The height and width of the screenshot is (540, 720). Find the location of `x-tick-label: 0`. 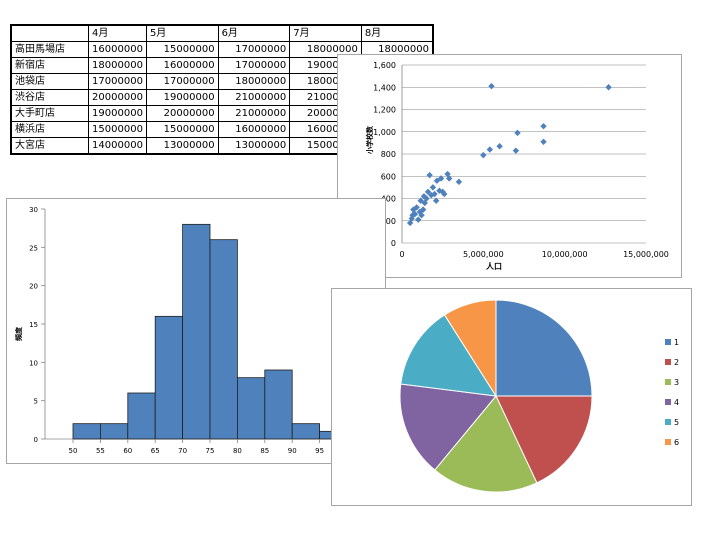

x-tick-label: 0 is located at coordinates (401, 254).